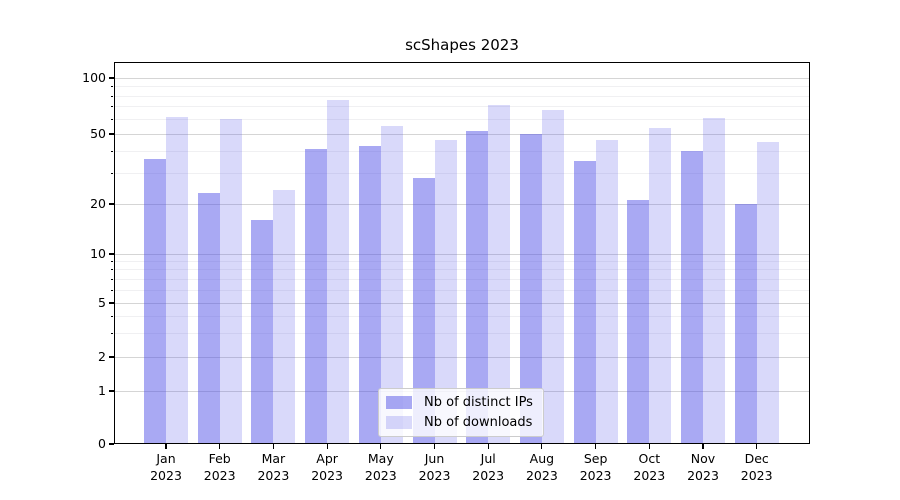  Describe the element at coordinates (703, 458) in the screenshot. I see `x-tick-month: Nov` at that location.